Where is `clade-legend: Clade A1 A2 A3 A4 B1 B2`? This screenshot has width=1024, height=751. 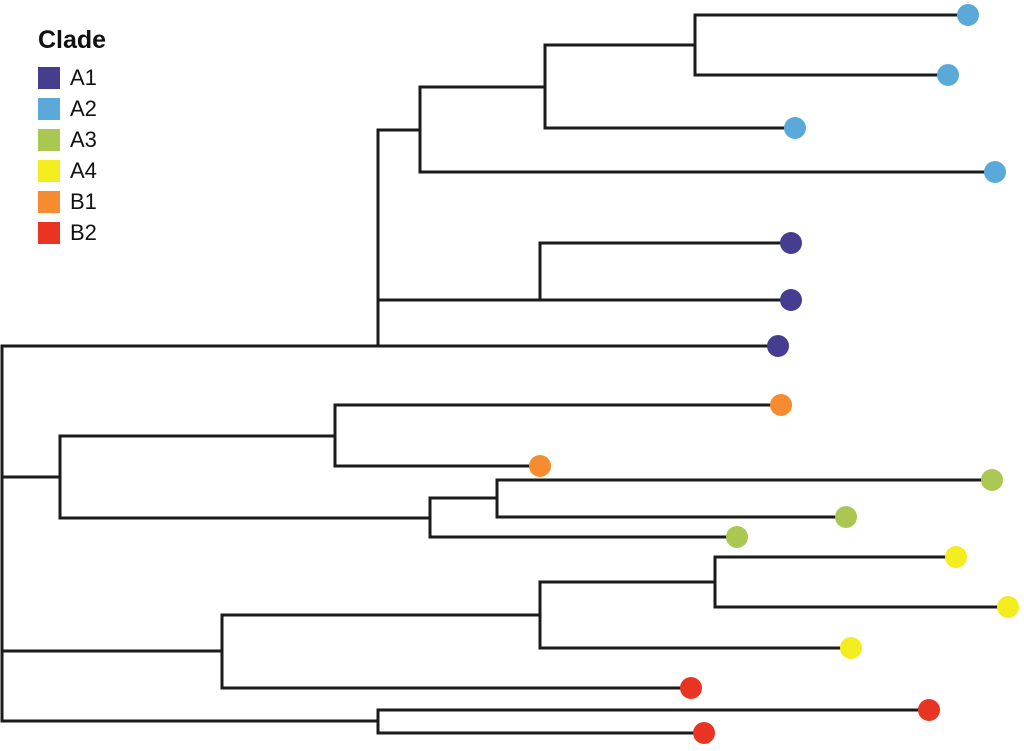
clade-legend: Clade A1 A2 A3 A4 B1 B2 is located at coordinates (72, 139).